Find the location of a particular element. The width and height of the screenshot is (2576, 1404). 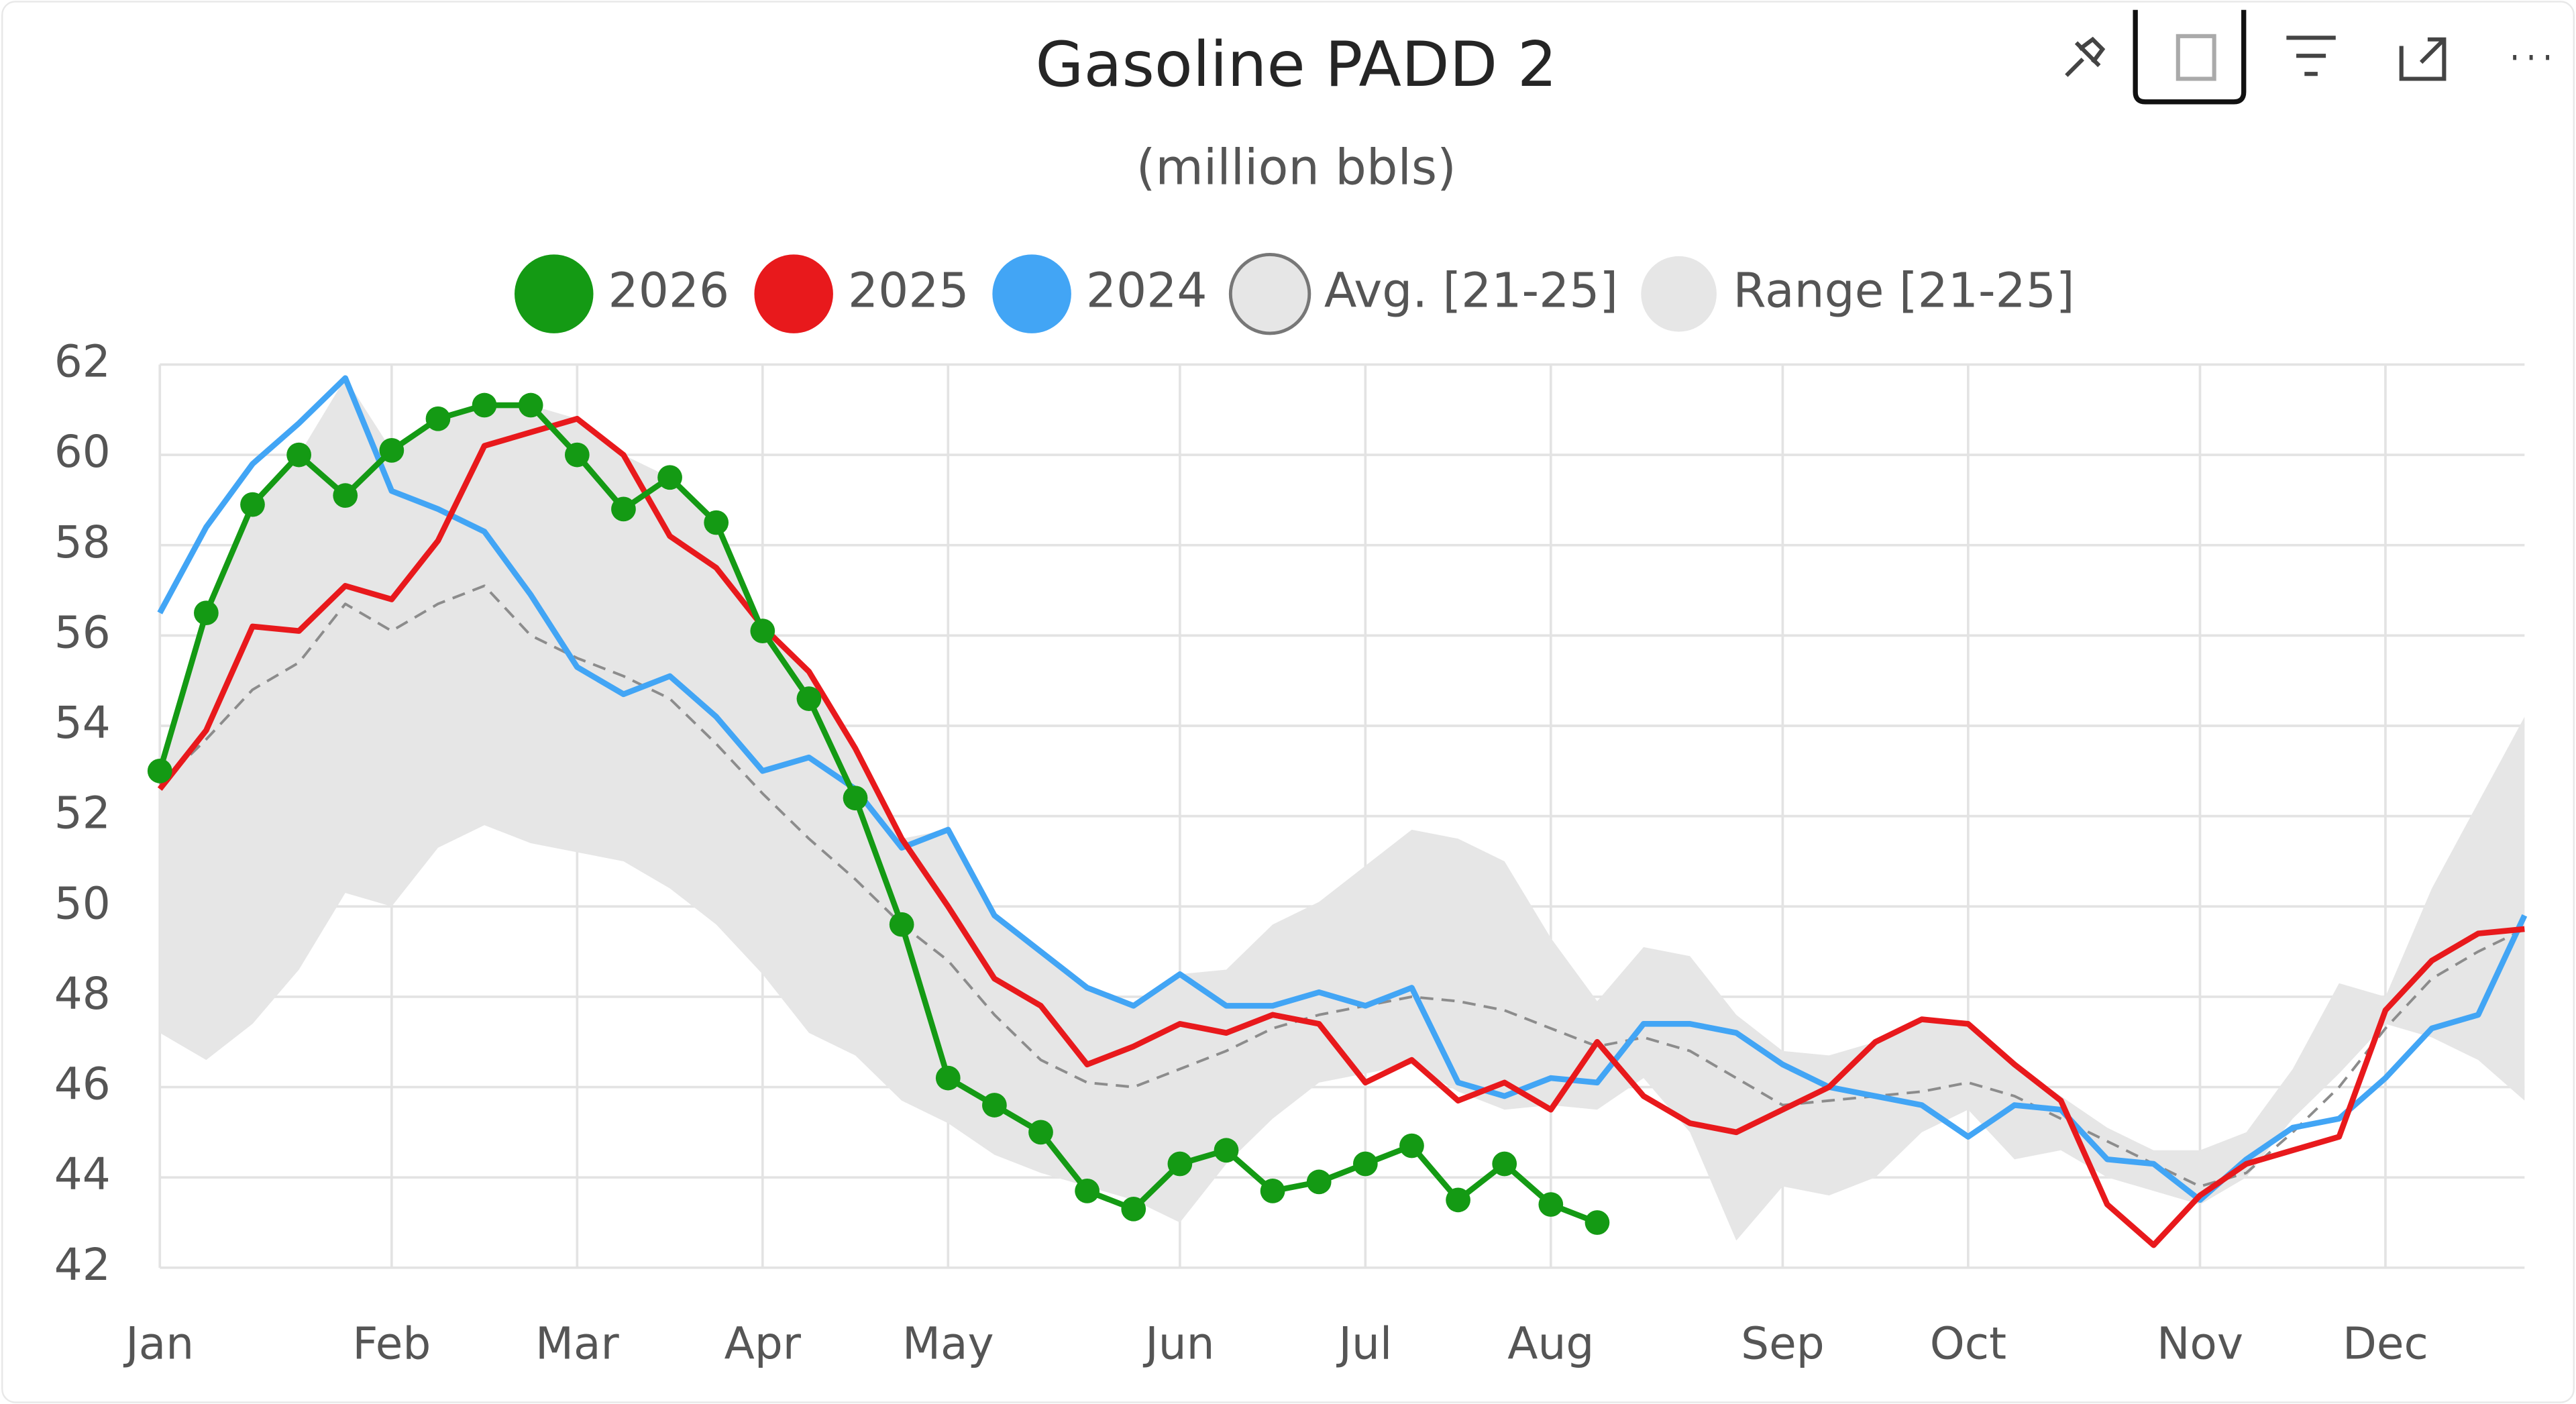

toolbar is located at coordinates (2307, 57).